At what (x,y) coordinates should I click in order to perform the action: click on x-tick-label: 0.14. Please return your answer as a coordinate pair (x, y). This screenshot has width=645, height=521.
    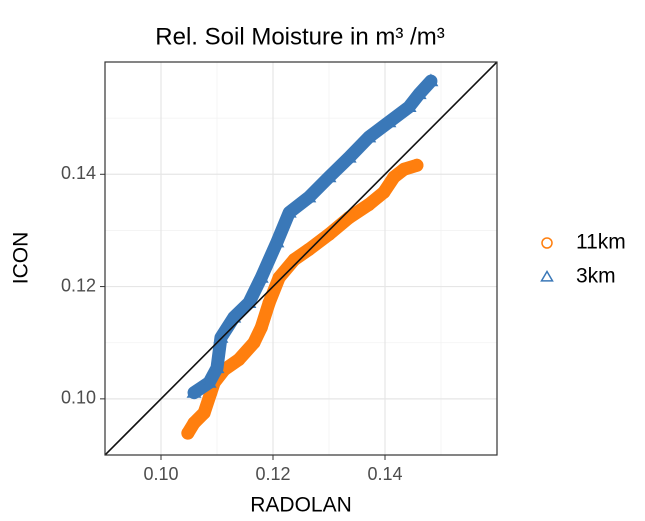
    Looking at the image, I should click on (384, 474).